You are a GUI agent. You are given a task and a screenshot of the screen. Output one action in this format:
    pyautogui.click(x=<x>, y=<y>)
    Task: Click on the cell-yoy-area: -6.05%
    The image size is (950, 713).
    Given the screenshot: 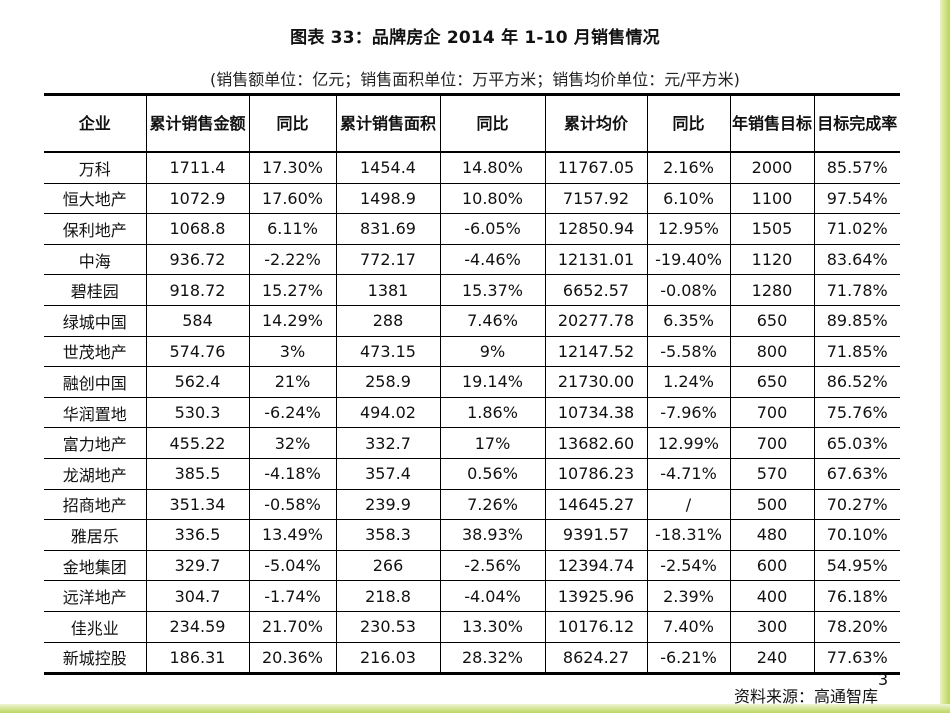 What is the action you would take?
    pyautogui.click(x=492, y=229)
    